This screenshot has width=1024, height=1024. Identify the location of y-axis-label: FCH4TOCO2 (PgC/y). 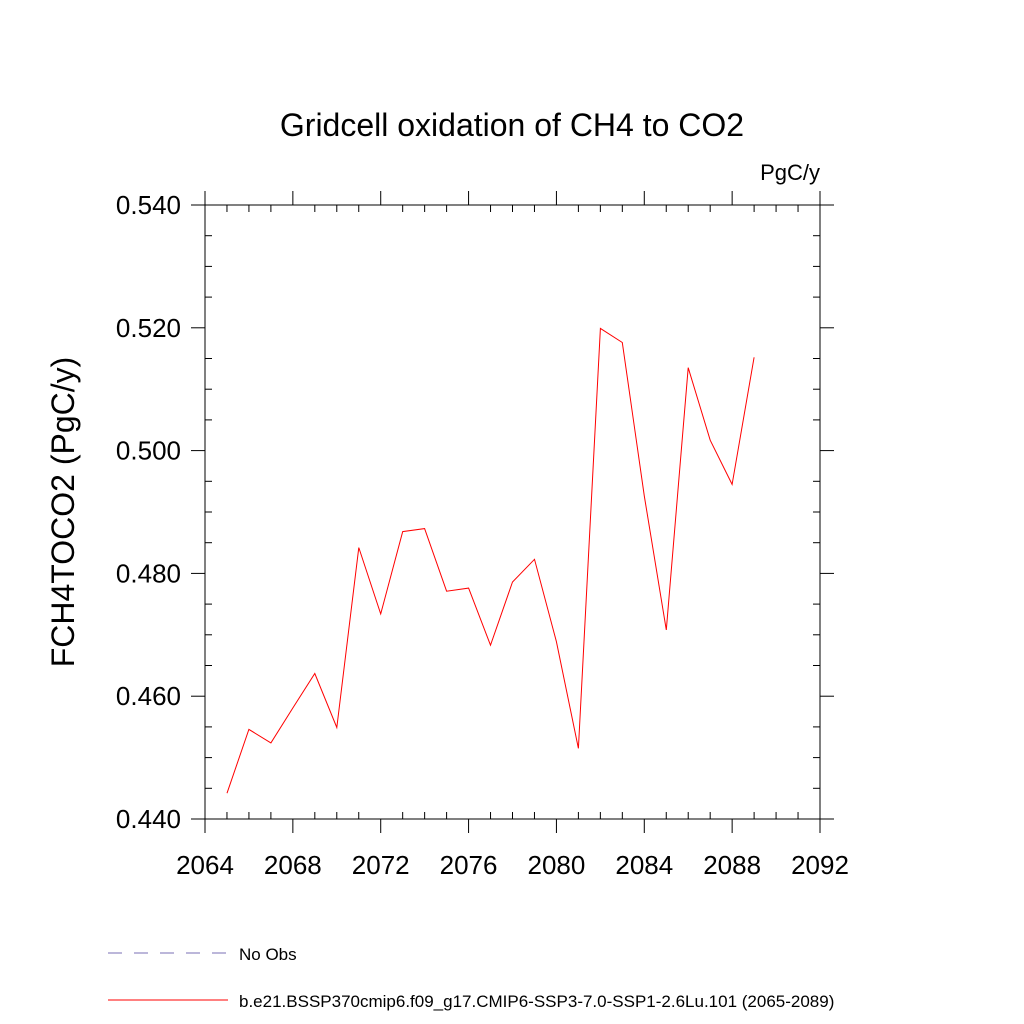
(63, 512).